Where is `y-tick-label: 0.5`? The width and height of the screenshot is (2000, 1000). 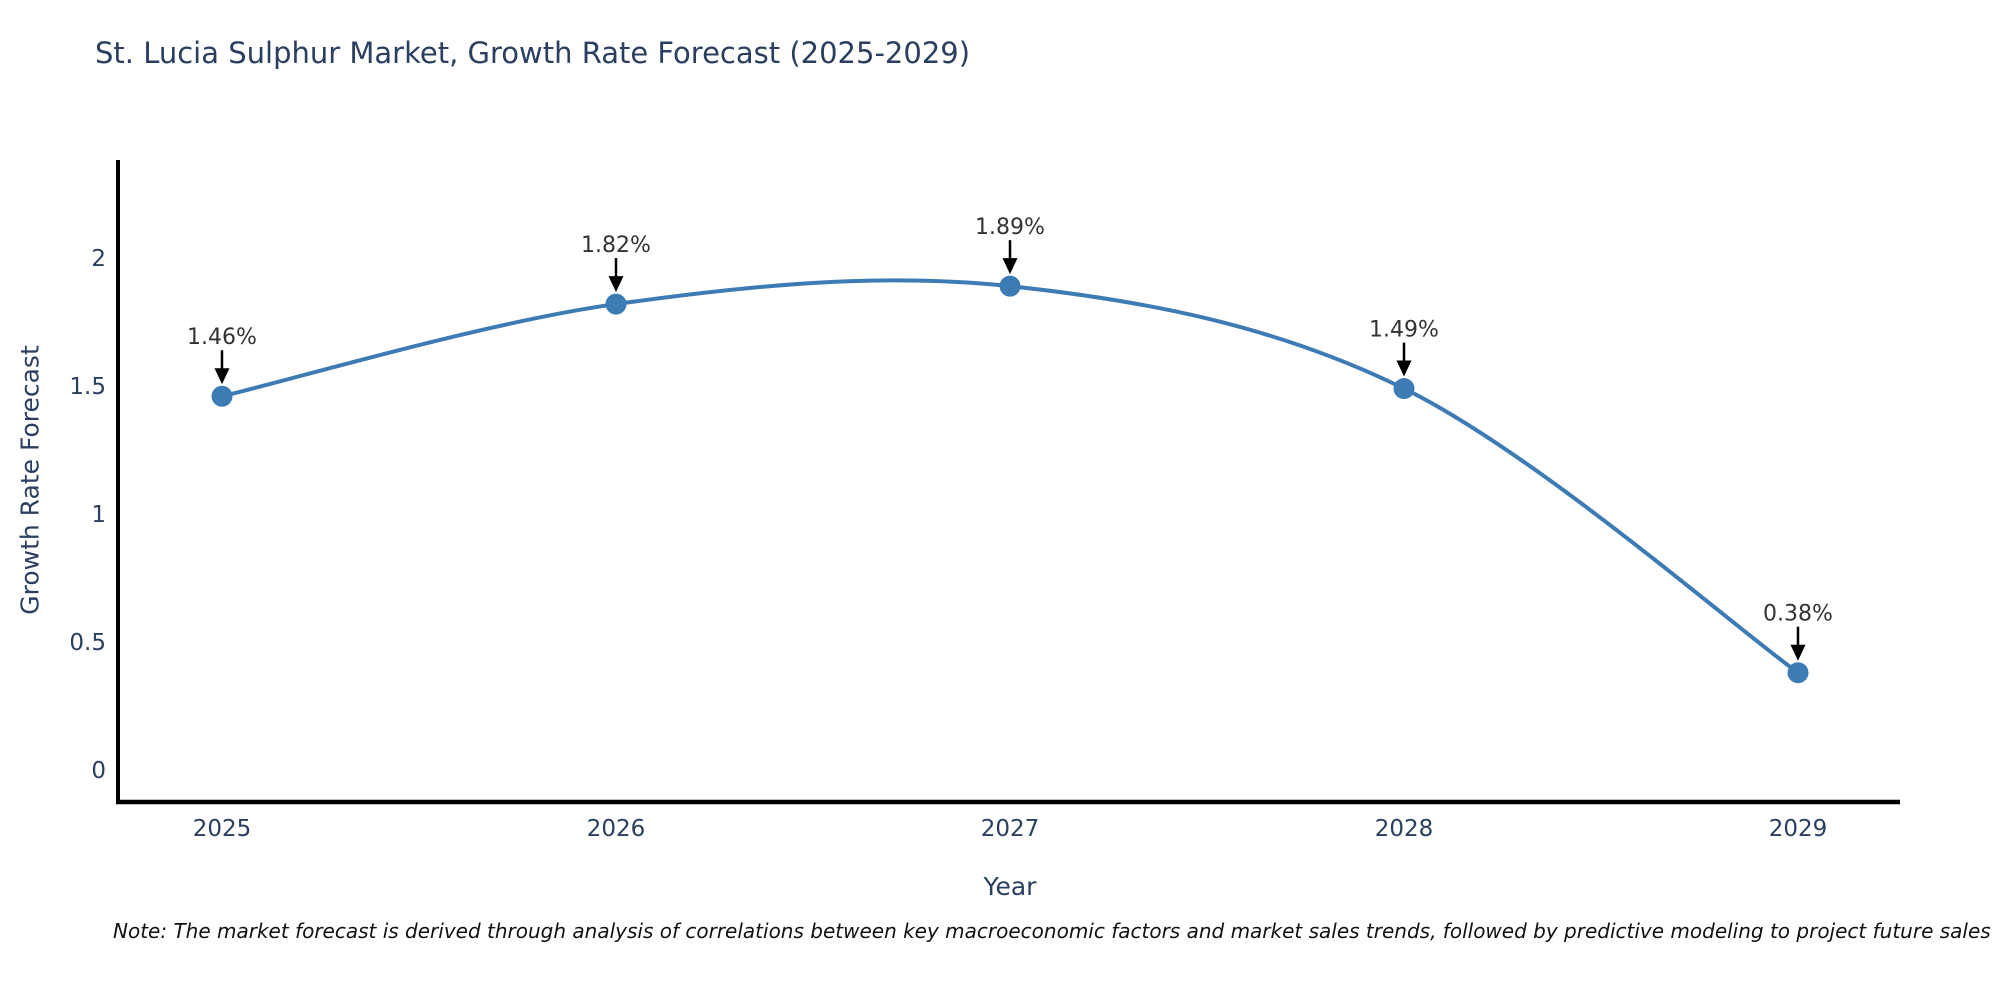
y-tick-label: 0.5 is located at coordinates (87, 643).